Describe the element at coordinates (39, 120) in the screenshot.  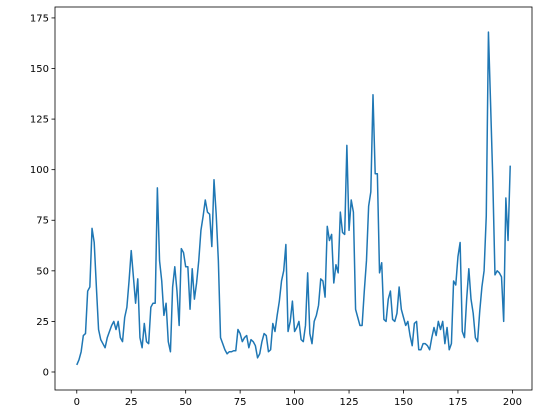
I see `y-tick-label: 125` at that location.